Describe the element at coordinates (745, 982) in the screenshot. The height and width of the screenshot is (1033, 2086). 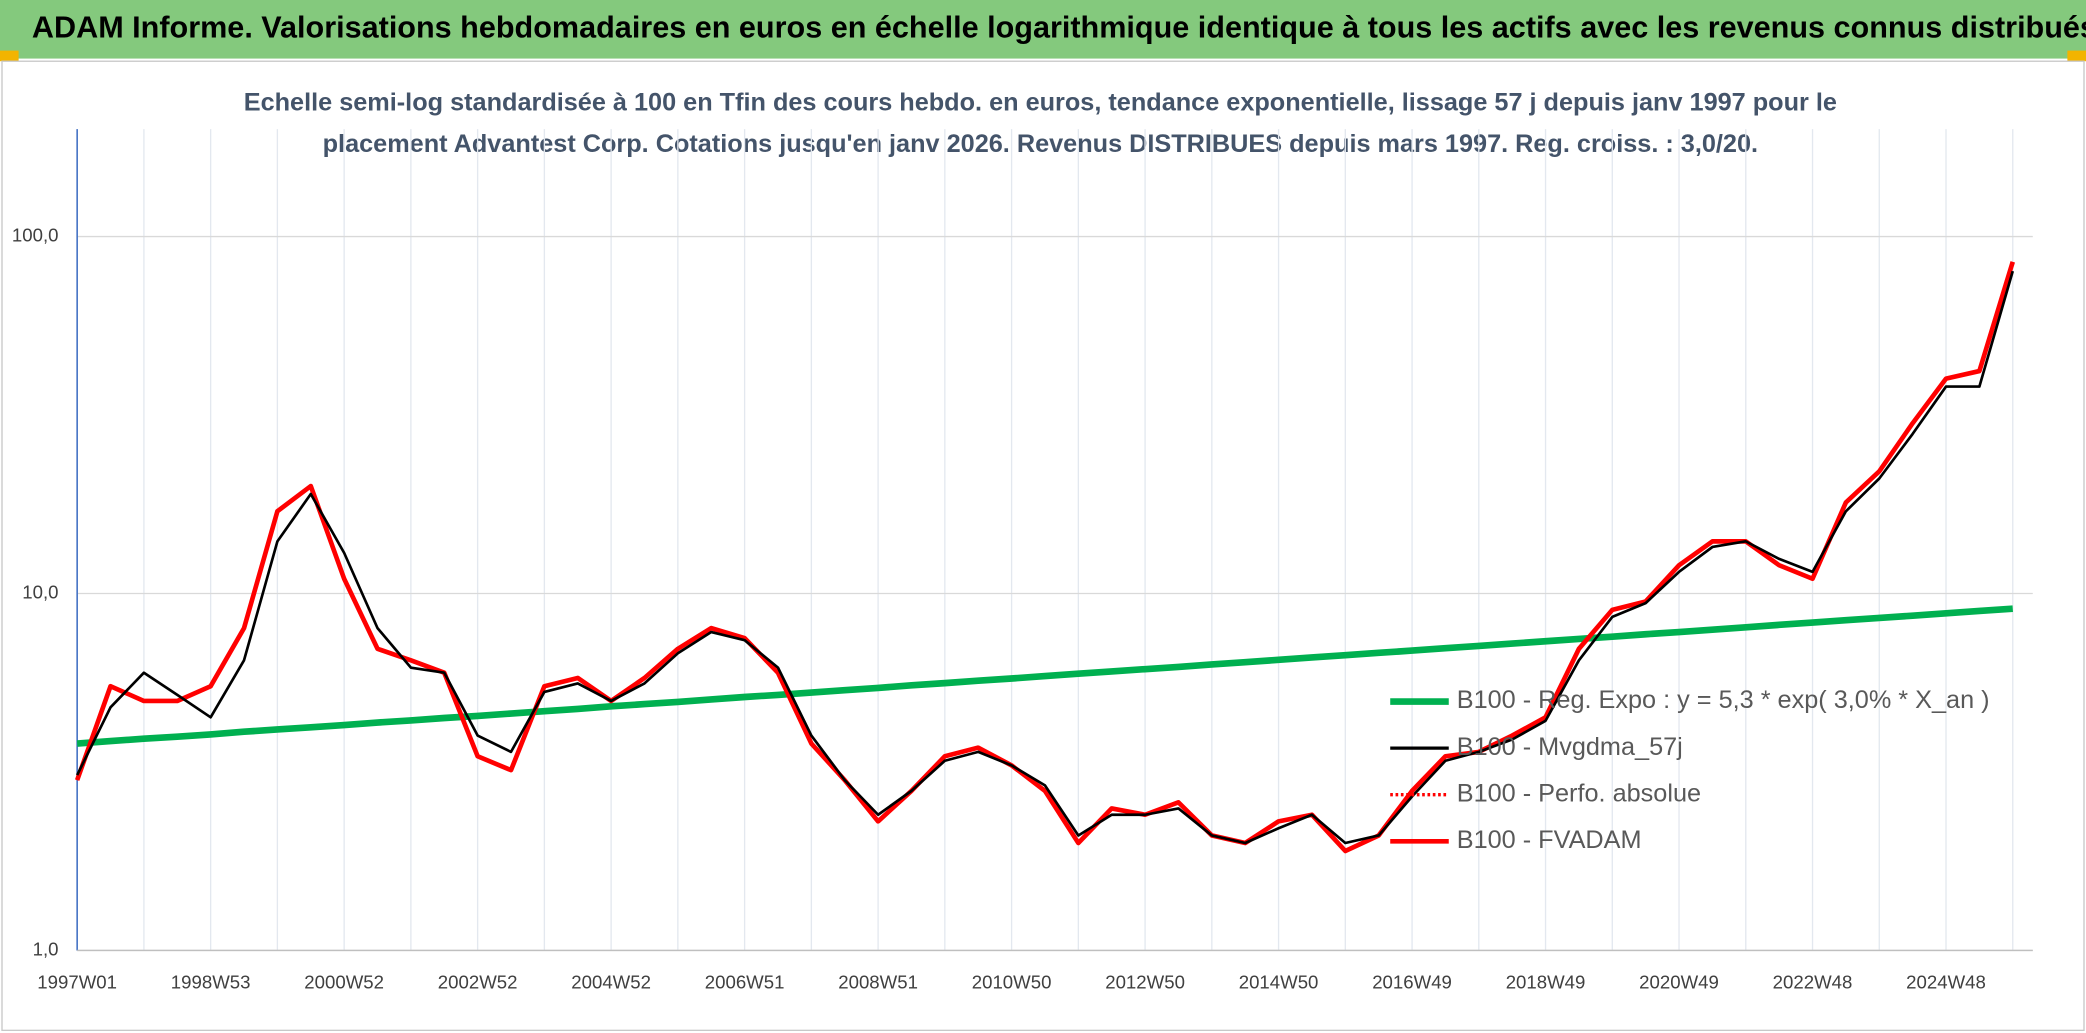
I see `x-tick-label: 2006W51` at that location.